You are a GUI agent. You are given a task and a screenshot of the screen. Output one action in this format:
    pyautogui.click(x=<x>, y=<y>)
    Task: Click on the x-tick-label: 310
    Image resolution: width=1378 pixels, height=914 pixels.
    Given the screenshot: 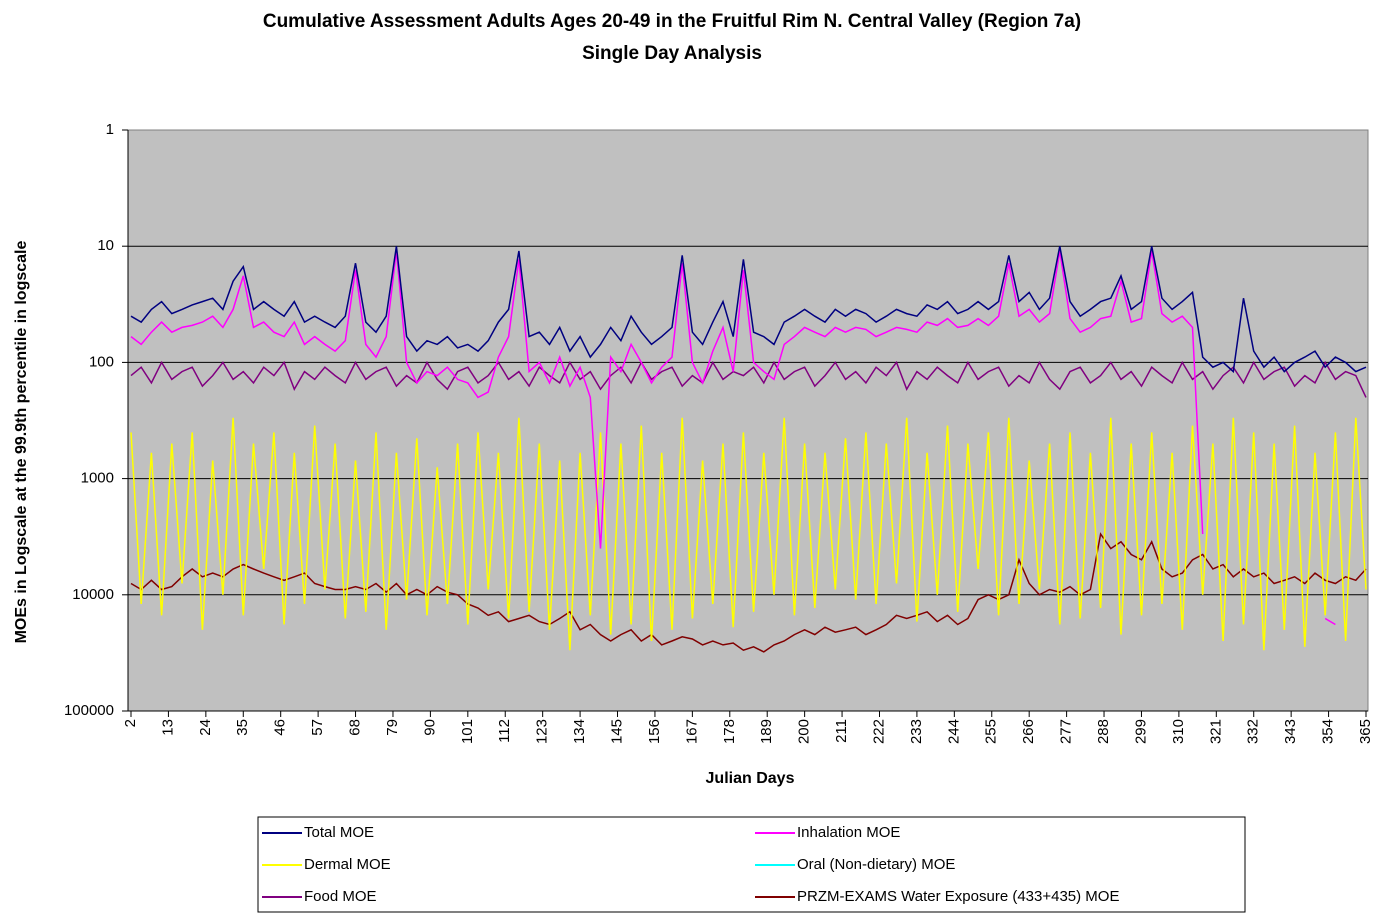 What is the action you would take?
    pyautogui.click(x=1178, y=731)
    